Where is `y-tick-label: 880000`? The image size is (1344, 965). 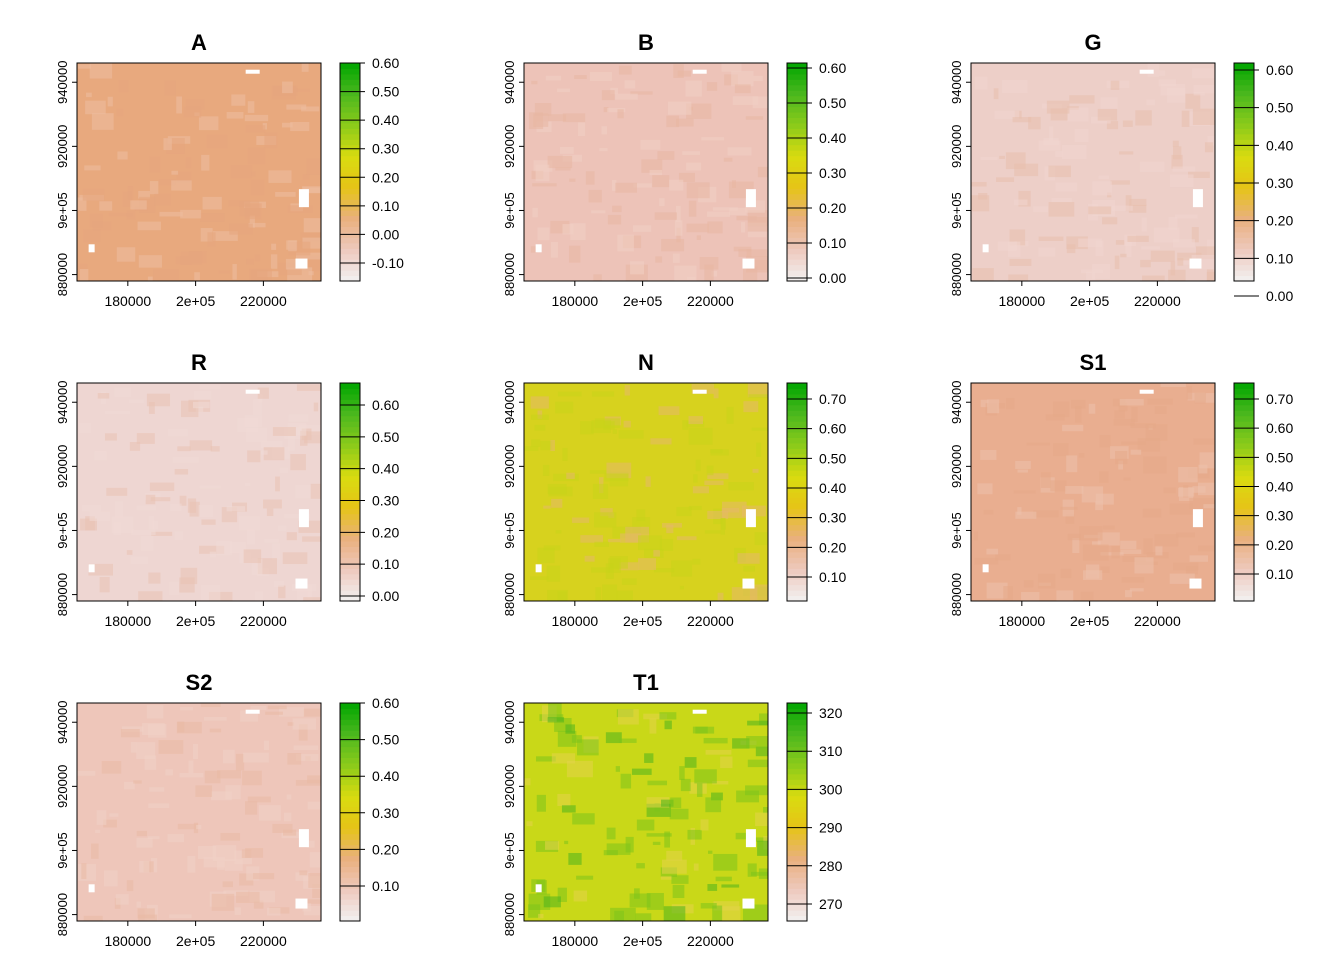
y-tick-label: 880000 is located at coordinates (62, 274).